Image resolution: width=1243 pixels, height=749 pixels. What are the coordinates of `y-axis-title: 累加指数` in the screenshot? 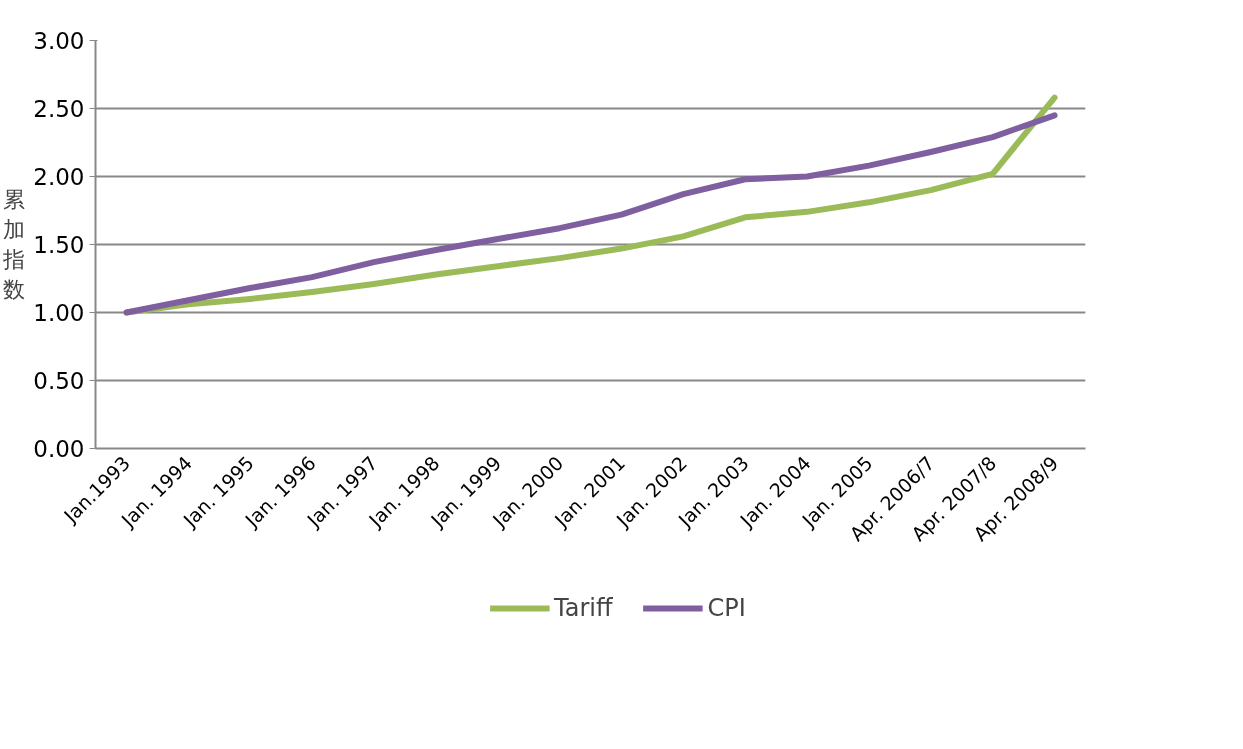 It's located at (14, 244).